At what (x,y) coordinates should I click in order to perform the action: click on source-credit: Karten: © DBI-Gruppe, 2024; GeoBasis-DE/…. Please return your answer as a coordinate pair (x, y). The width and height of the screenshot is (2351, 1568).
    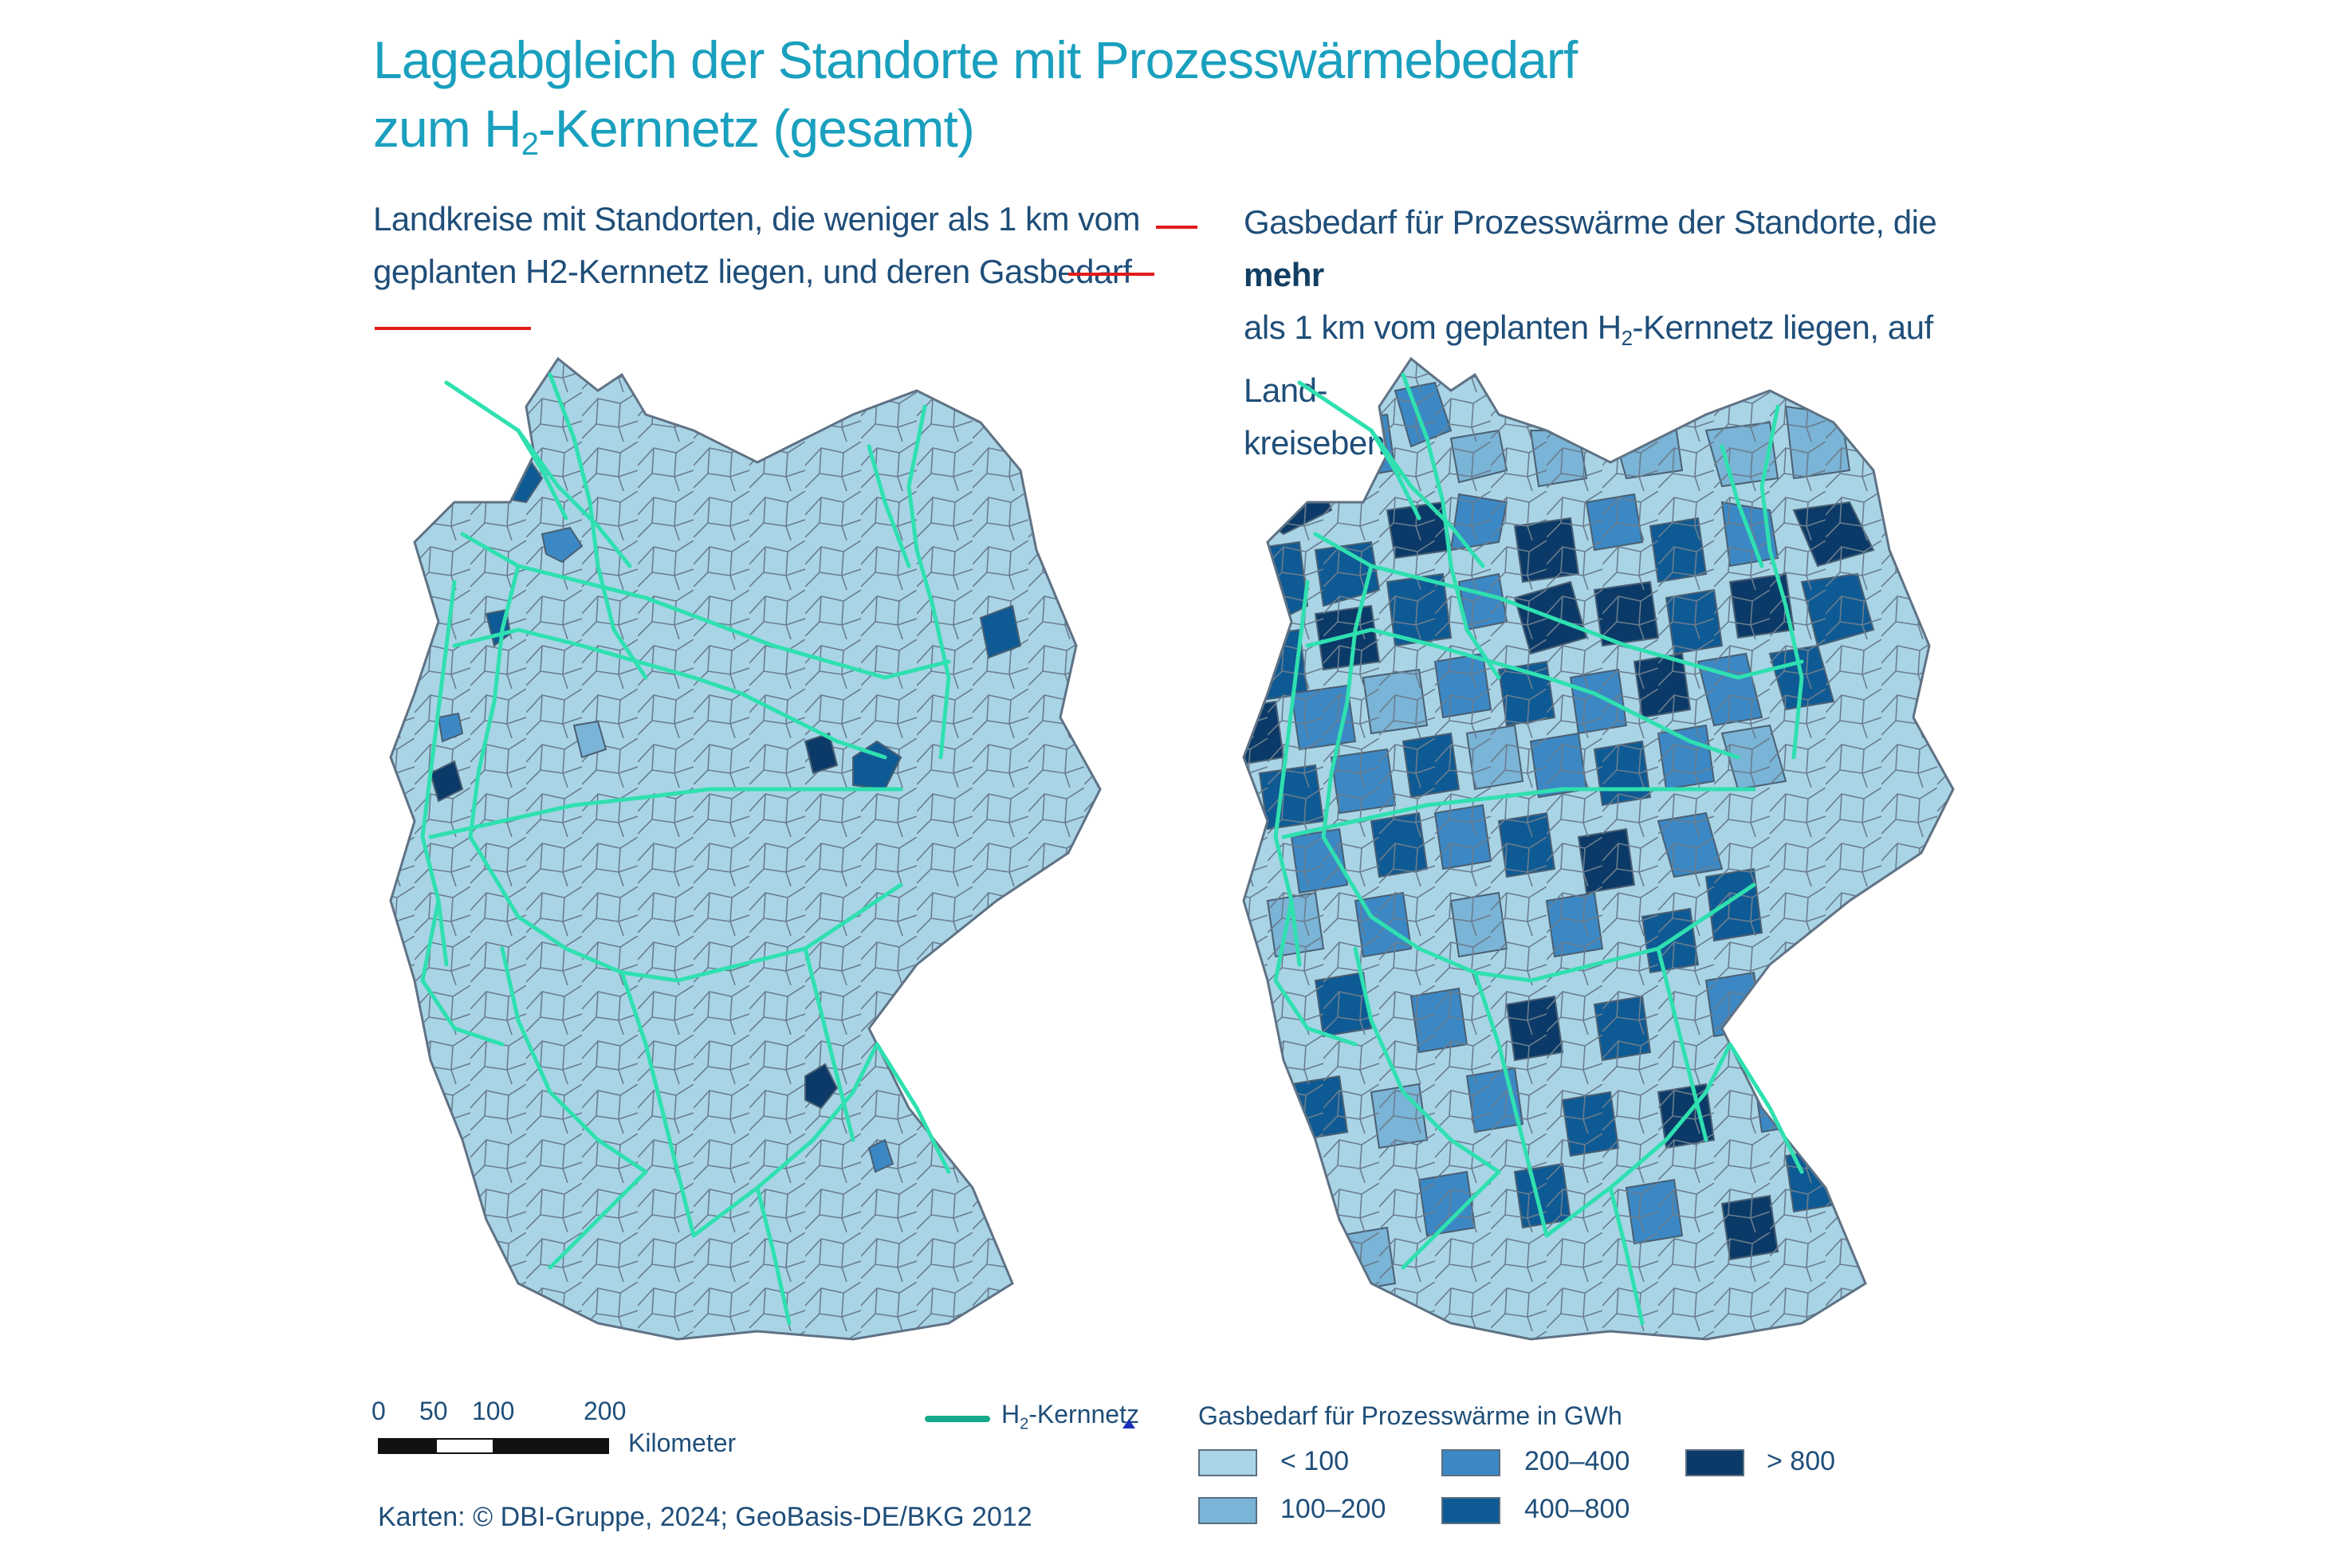
    Looking at the image, I should click on (705, 1517).